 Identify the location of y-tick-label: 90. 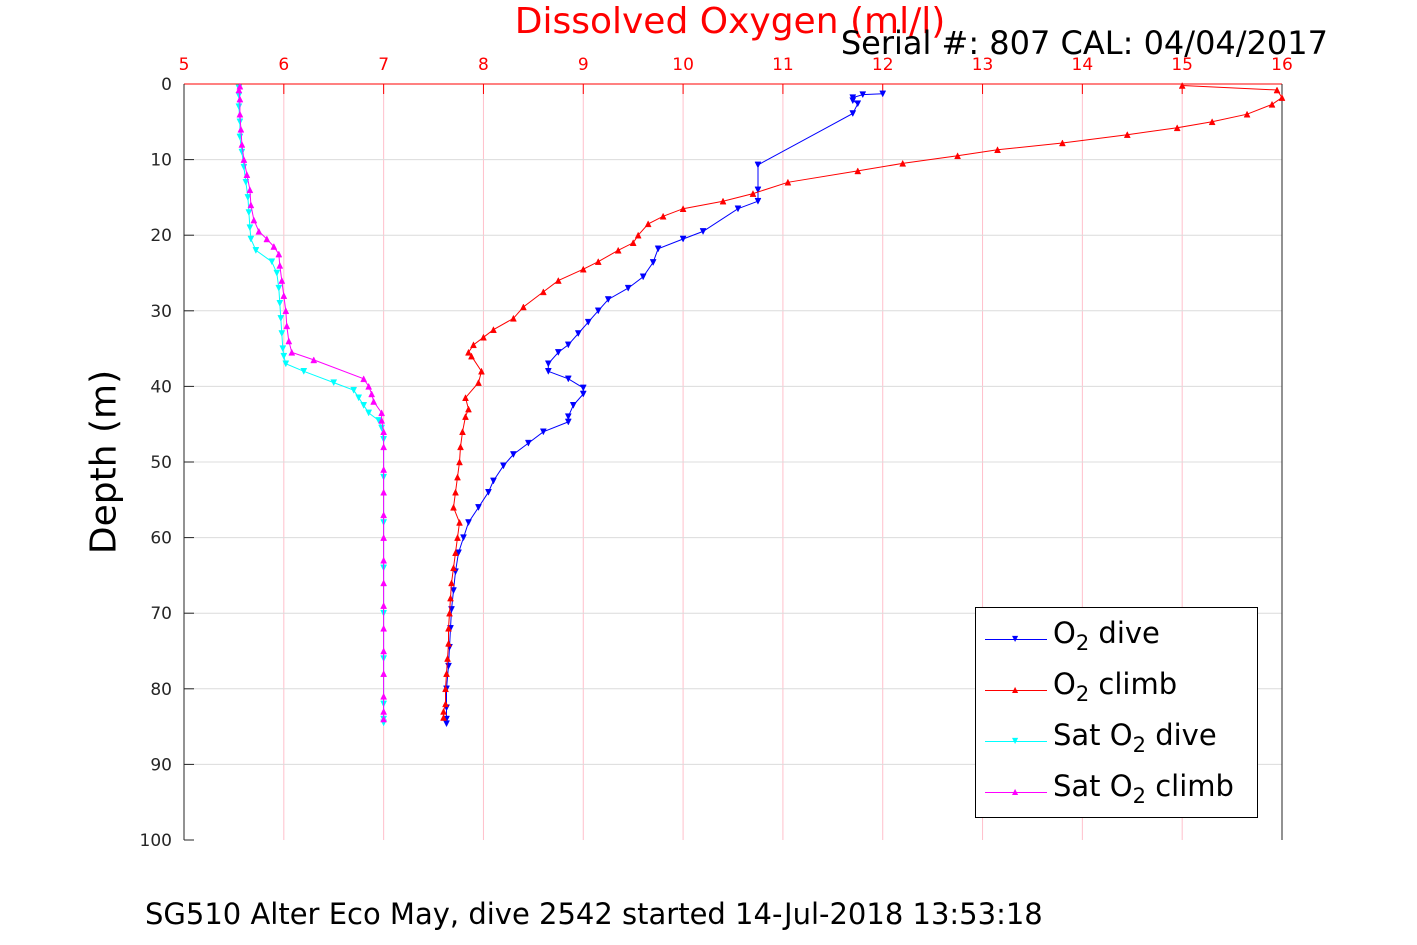
(161, 765).